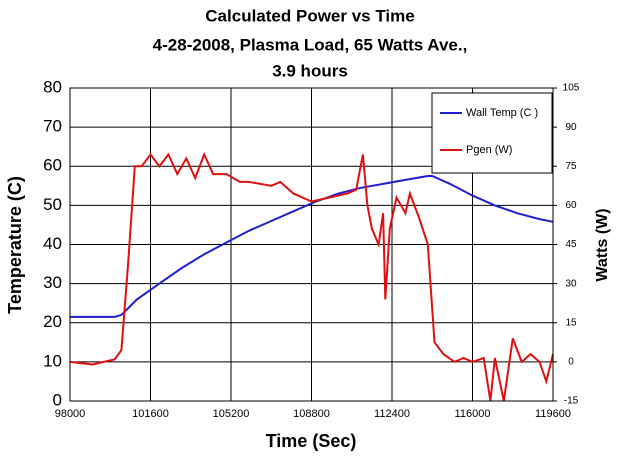 The image size is (618, 458). Describe the element at coordinates (571, 362) in the screenshot. I see `y2-tick-label: 0` at that location.